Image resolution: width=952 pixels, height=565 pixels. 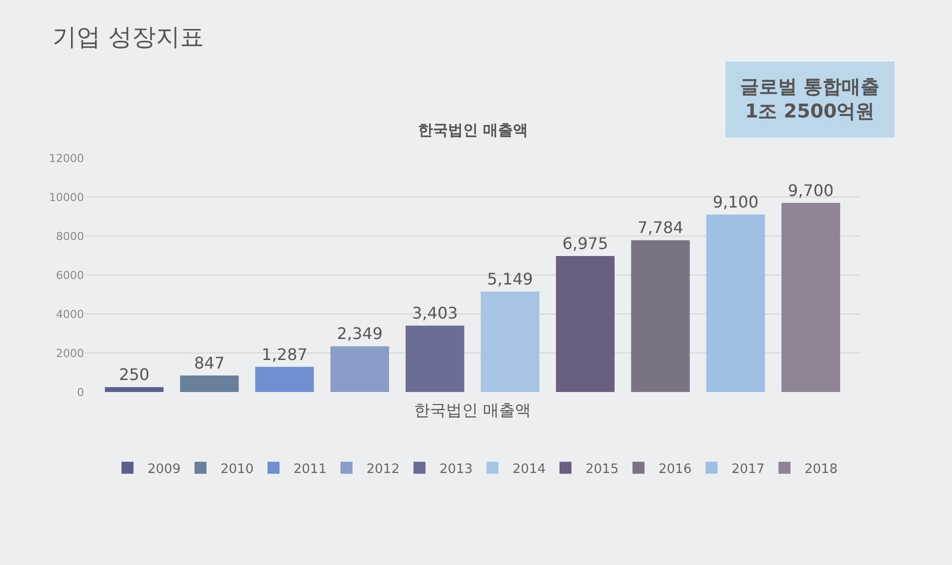 What do you see at coordinates (811, 190) in the screenshot?
I see `data-label: 9,700` at bounding box center [811, 190].